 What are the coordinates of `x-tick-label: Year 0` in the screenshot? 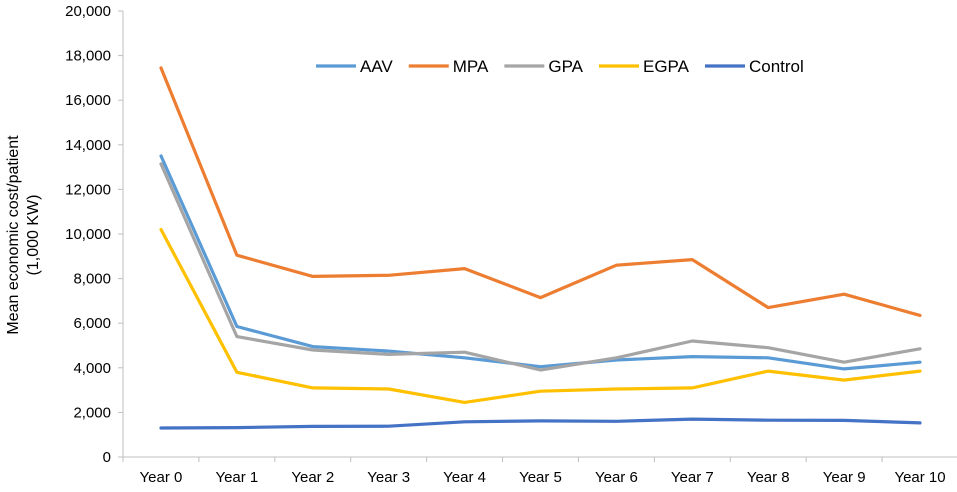 It's located at (161, 477).